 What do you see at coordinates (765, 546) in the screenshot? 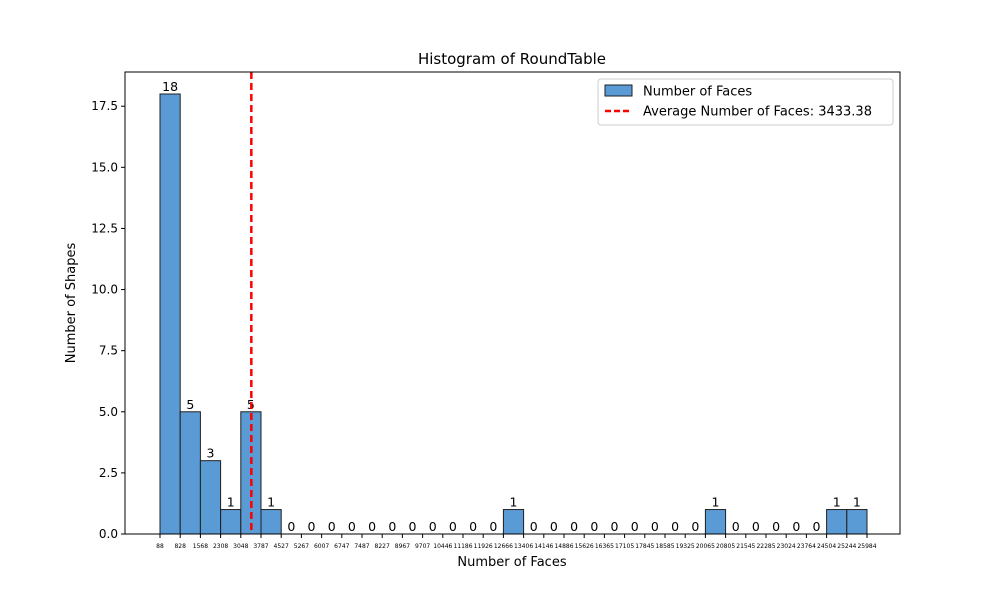
I see `x-tick-label: 22285` at bounding box center [765, 546].